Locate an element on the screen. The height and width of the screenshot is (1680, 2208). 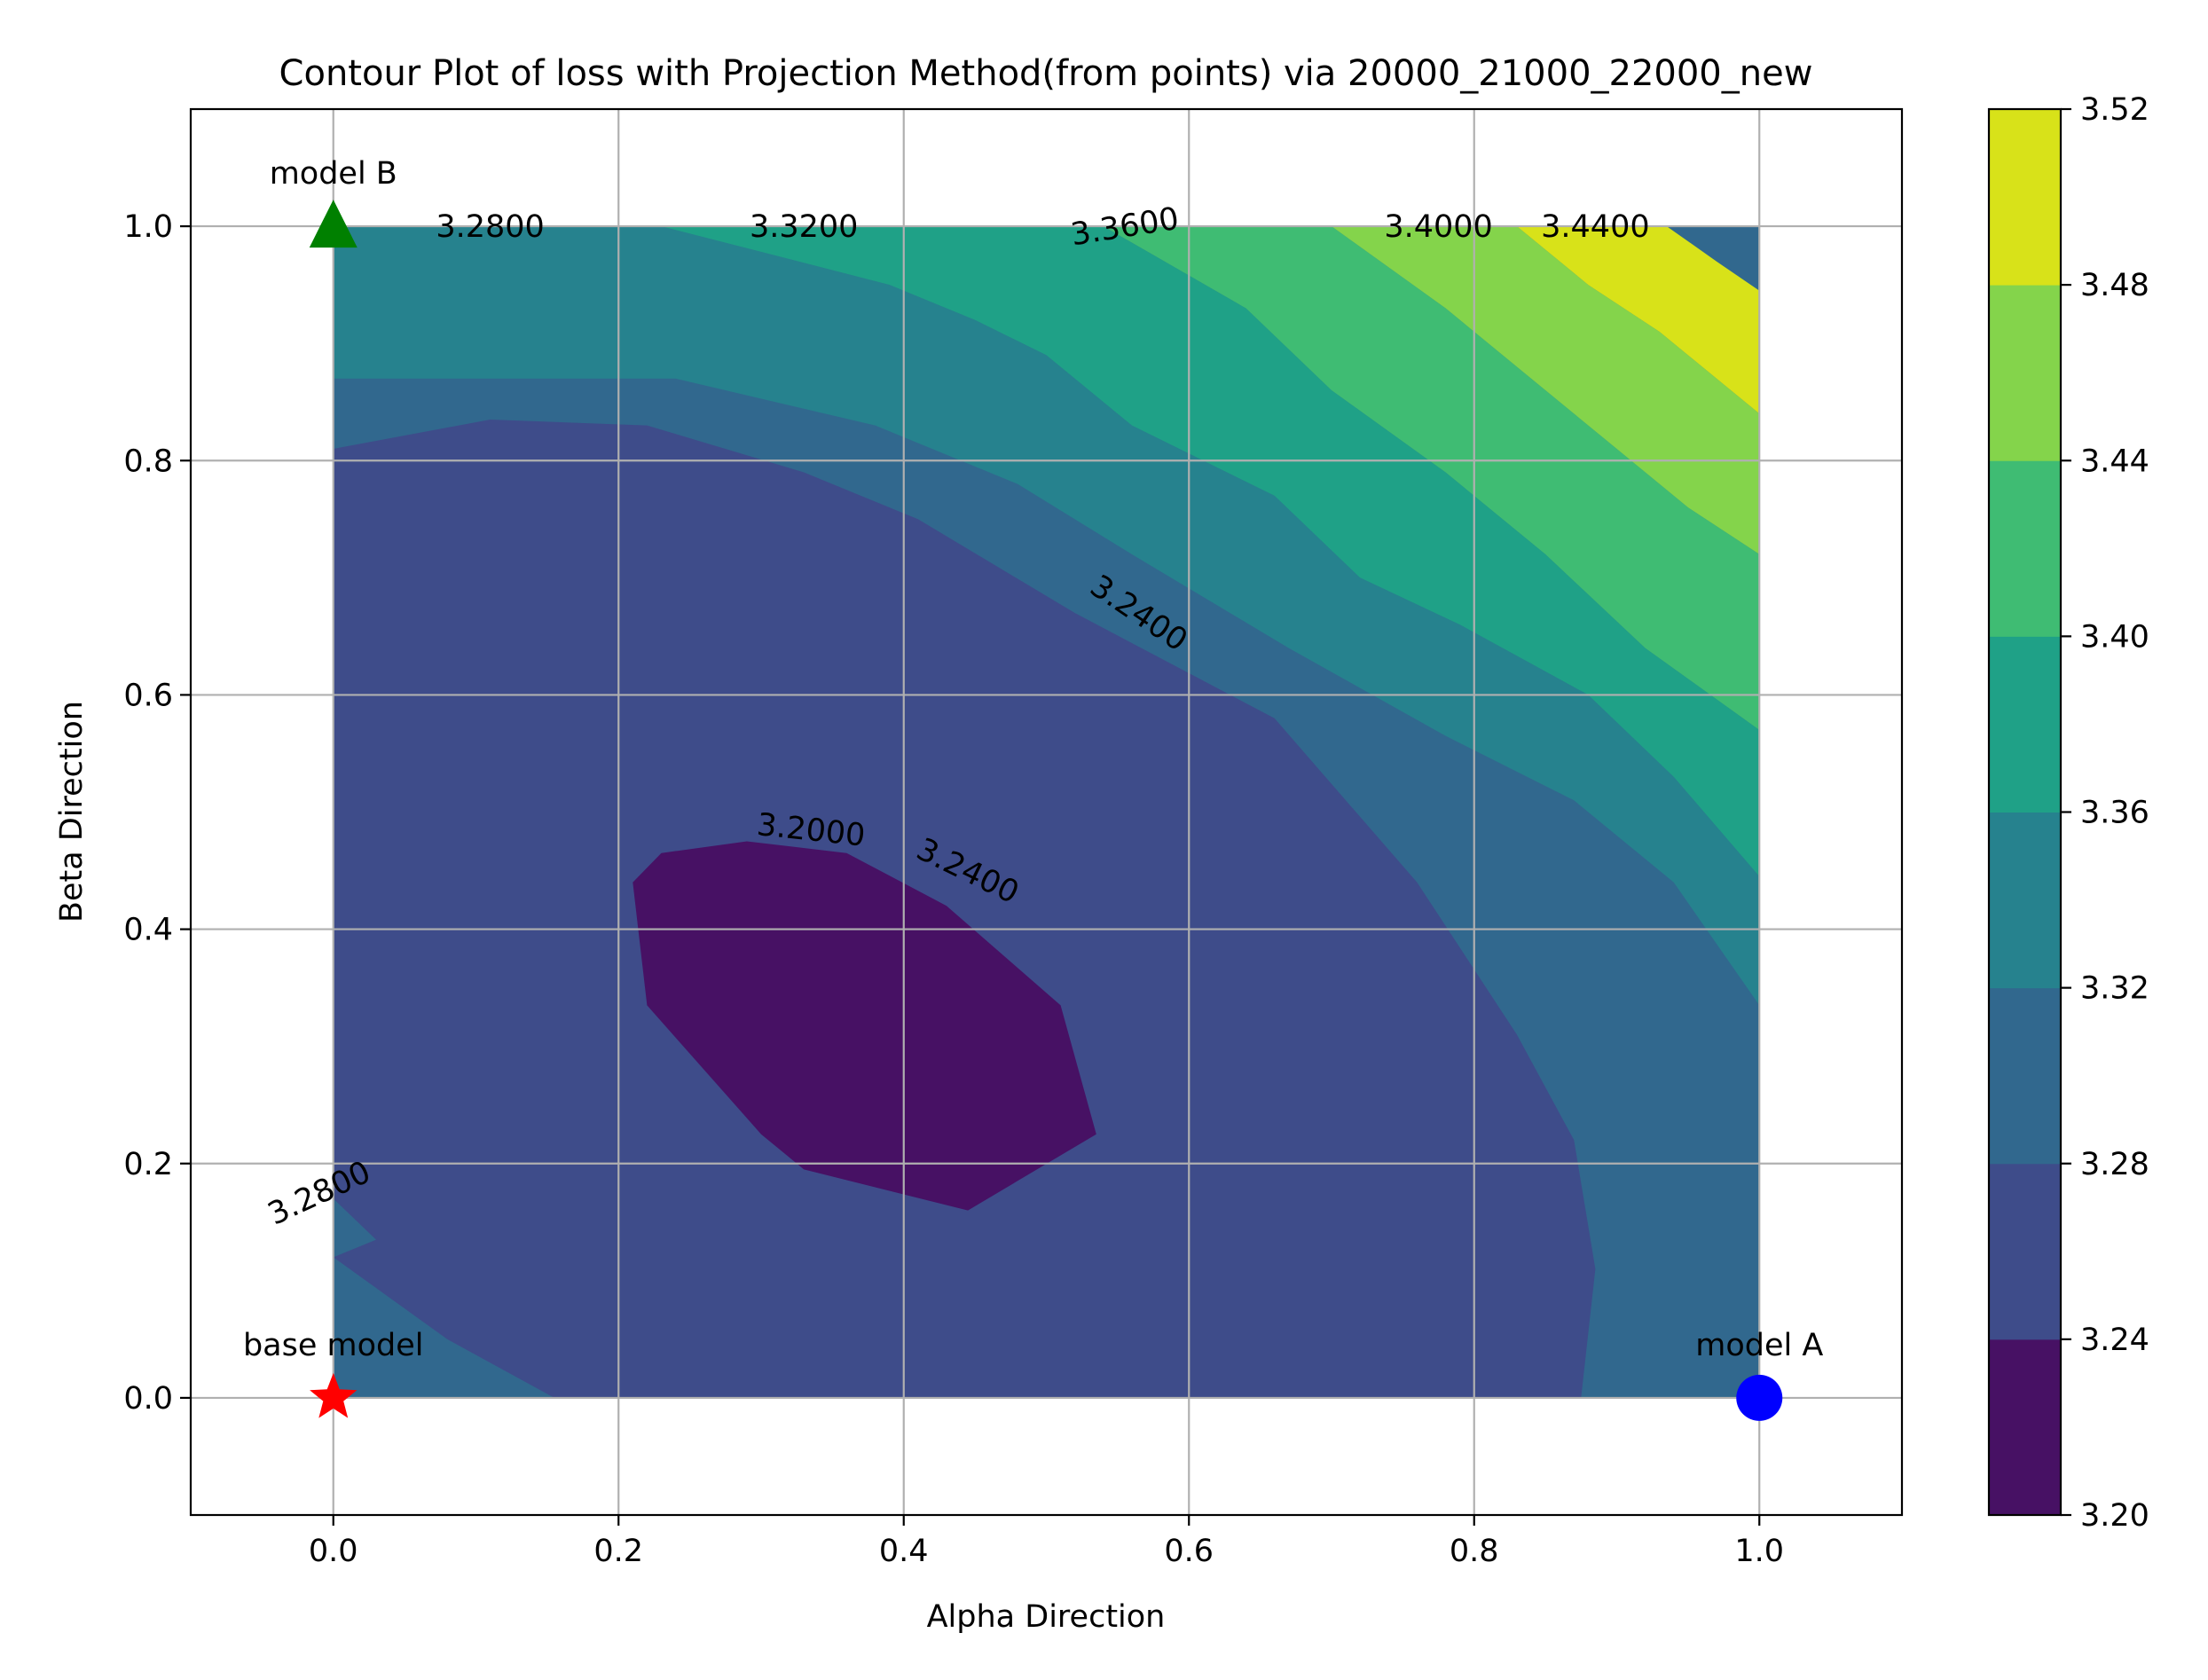
colorbar-tick-label: 3.44 is located at coordinates (2114, 462).